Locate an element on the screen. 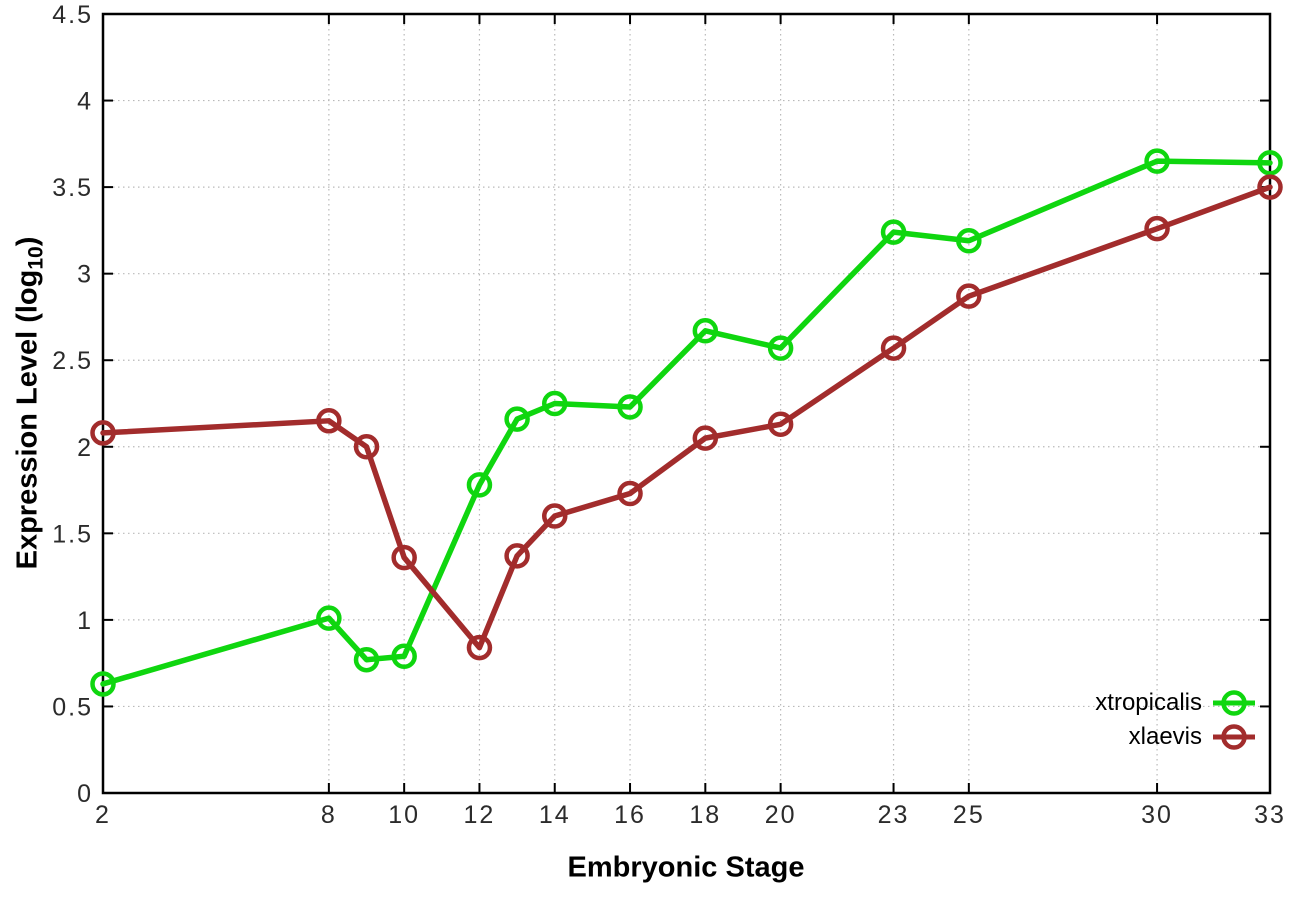 Image resolution: width=1296 pixels, height=907 pixels. y-tick-label: 4.5 is located at coordinates (72, 15).